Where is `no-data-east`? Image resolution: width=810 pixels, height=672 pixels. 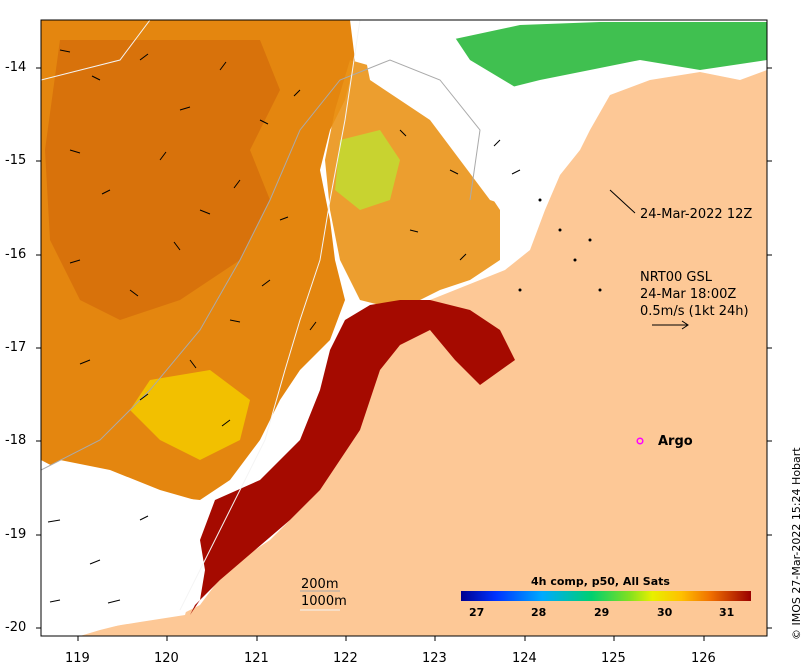 no-data-east is located at coordinates (460, 120).